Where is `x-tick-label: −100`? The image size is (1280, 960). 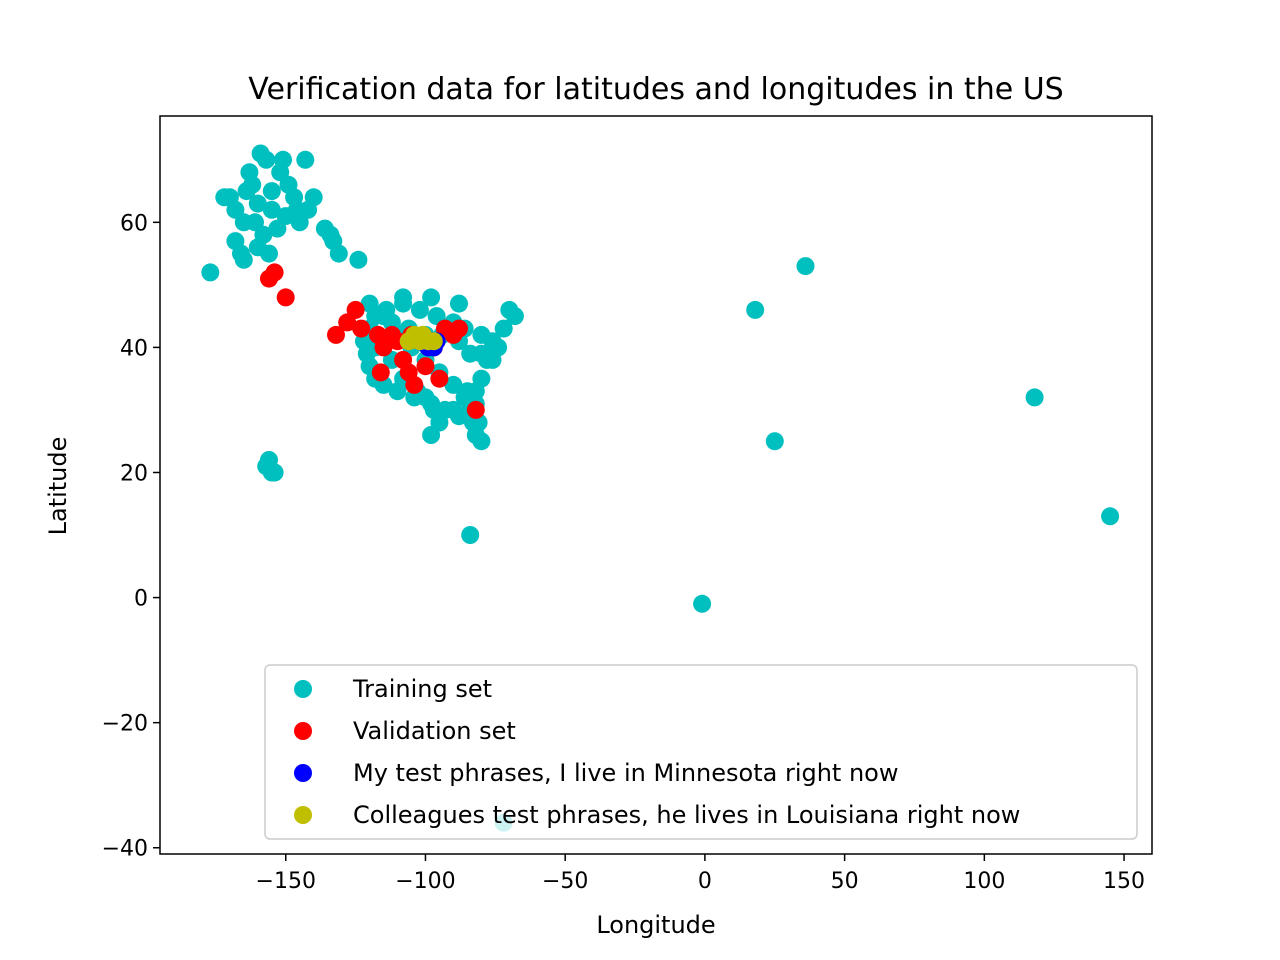 x-tick-label: −100 is located at coordinates (425, 881).